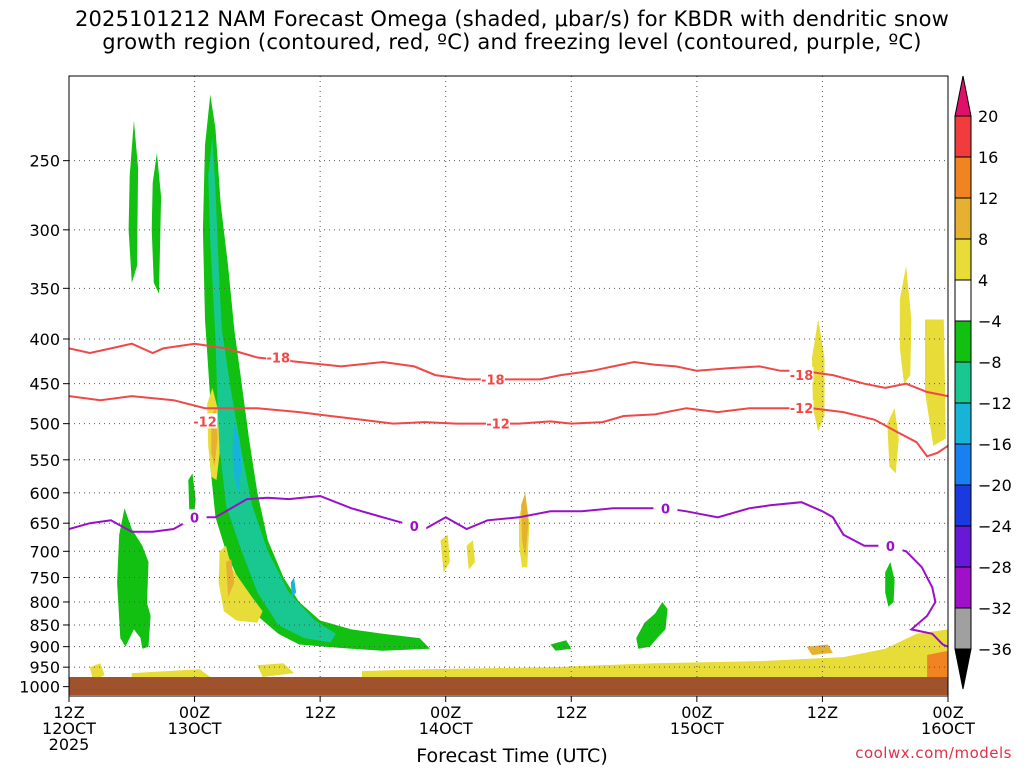 The width and height of the screenshot is (1024, 768). What do you see at coordinates (995, 444) in the screenshot?
I see `colorbar-label-8: −16` at bounding box center [995, 444].